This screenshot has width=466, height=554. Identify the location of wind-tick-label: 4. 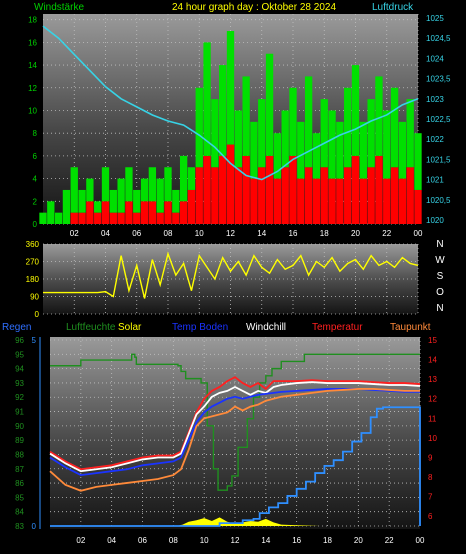
(35, 179).